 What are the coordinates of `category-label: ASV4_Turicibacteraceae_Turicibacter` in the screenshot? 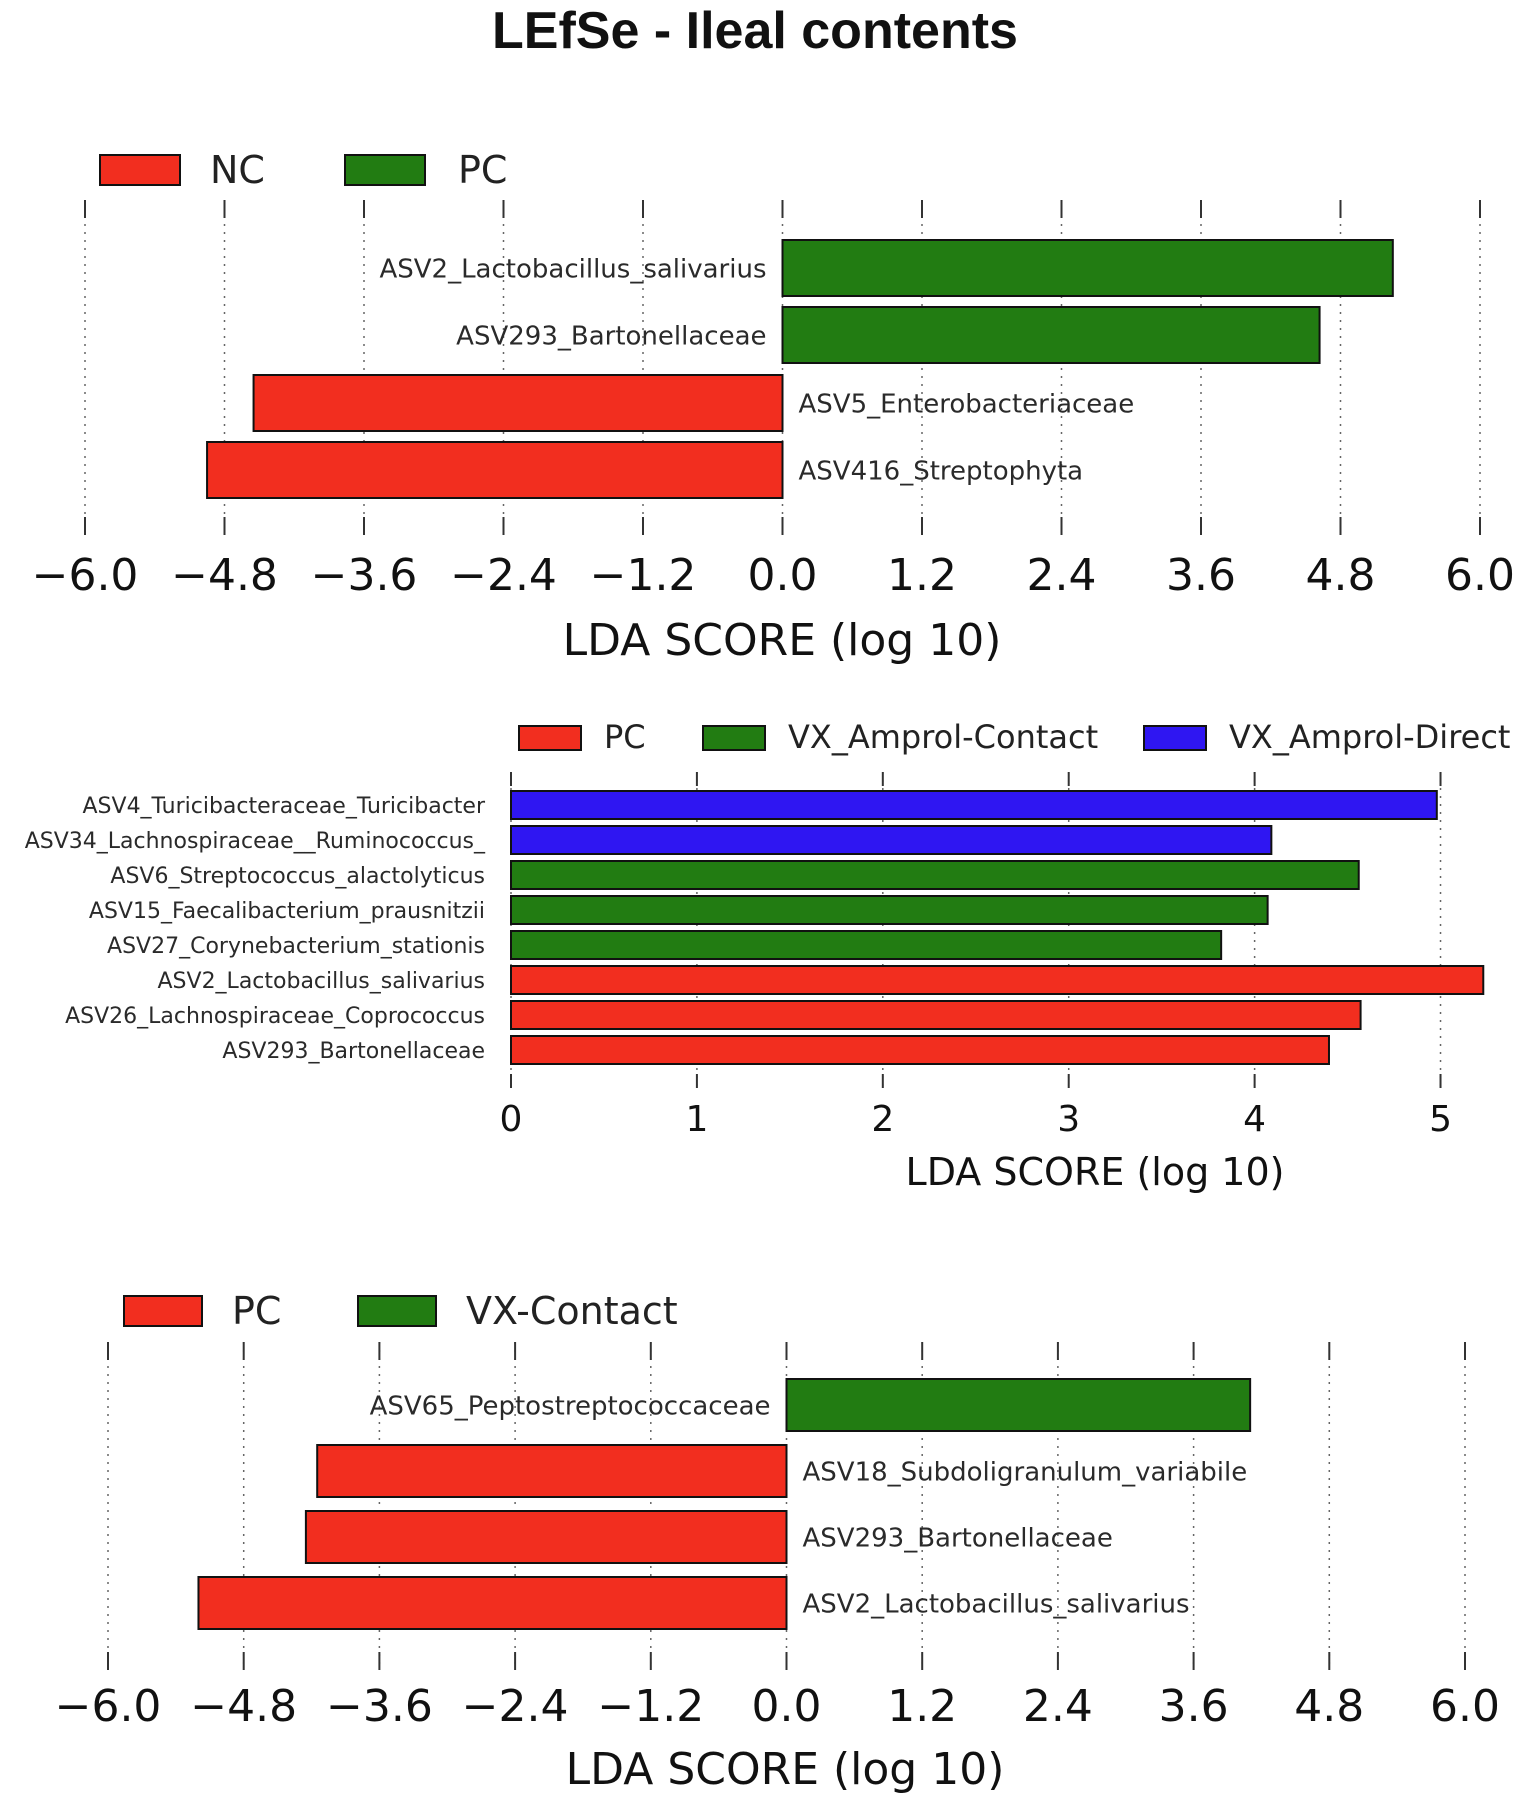 It's located at (284, 806).